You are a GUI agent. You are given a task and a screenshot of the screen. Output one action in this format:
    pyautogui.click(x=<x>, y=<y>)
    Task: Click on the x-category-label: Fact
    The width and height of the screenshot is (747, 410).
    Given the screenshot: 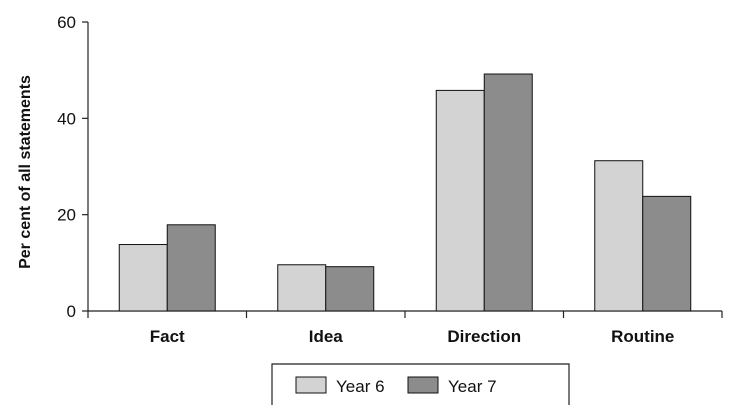 What is the action you would take?
    pyautogui.click(x=167, y=336)
    